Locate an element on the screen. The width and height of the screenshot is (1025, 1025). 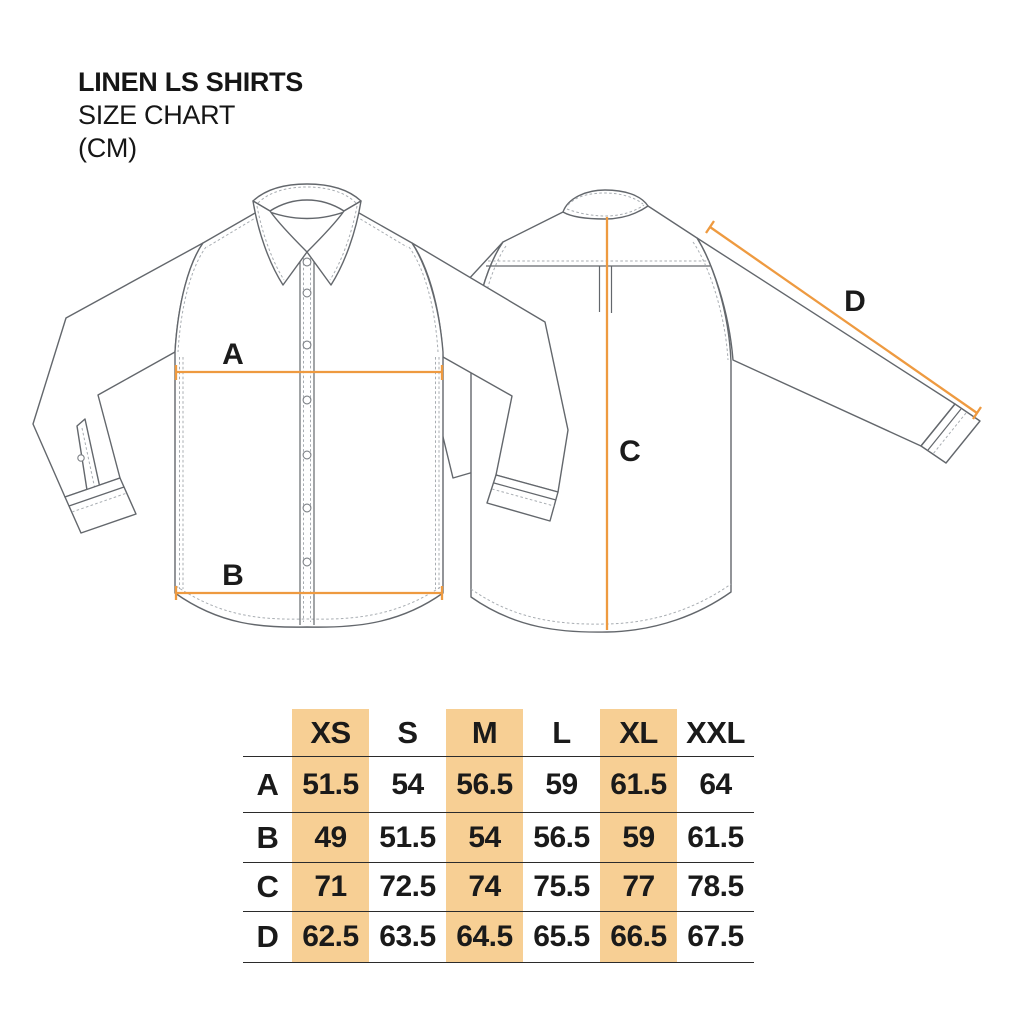
column-header-xs: XS is located at coordinates (330, 732).